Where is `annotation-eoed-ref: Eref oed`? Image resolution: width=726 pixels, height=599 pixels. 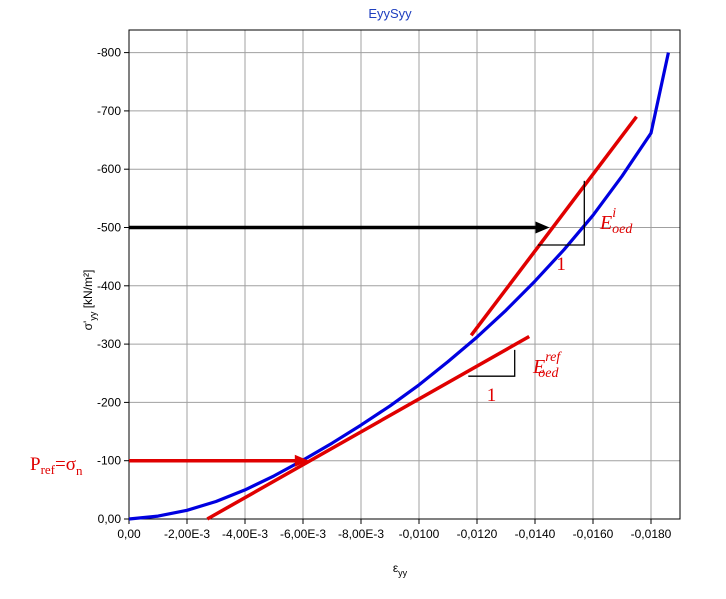 annotation-eoed-ref: Eref oed is located at coordinates (547, 365).